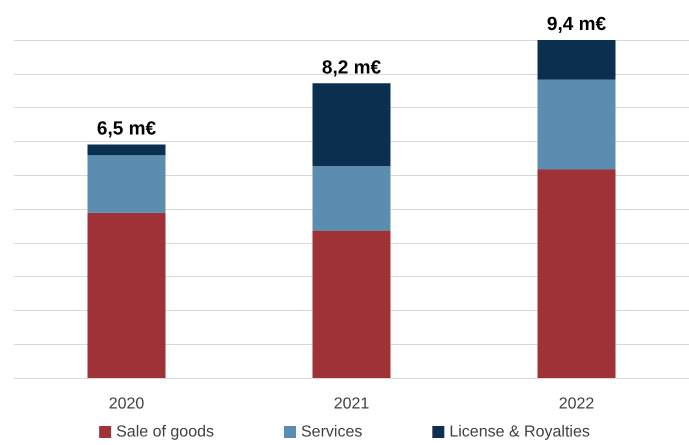 The image size is (689, 445). Describe the element at coordinates (352, 67) in the screenshot. I see `annotation: 8,2 m€` at that location.